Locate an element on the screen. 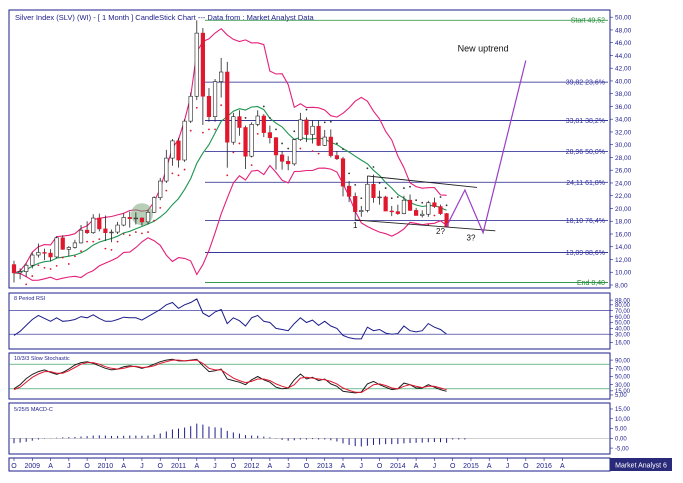 This screenshot has height=483, width=683. stochastic-k-line is located at coordinates (230, 376).